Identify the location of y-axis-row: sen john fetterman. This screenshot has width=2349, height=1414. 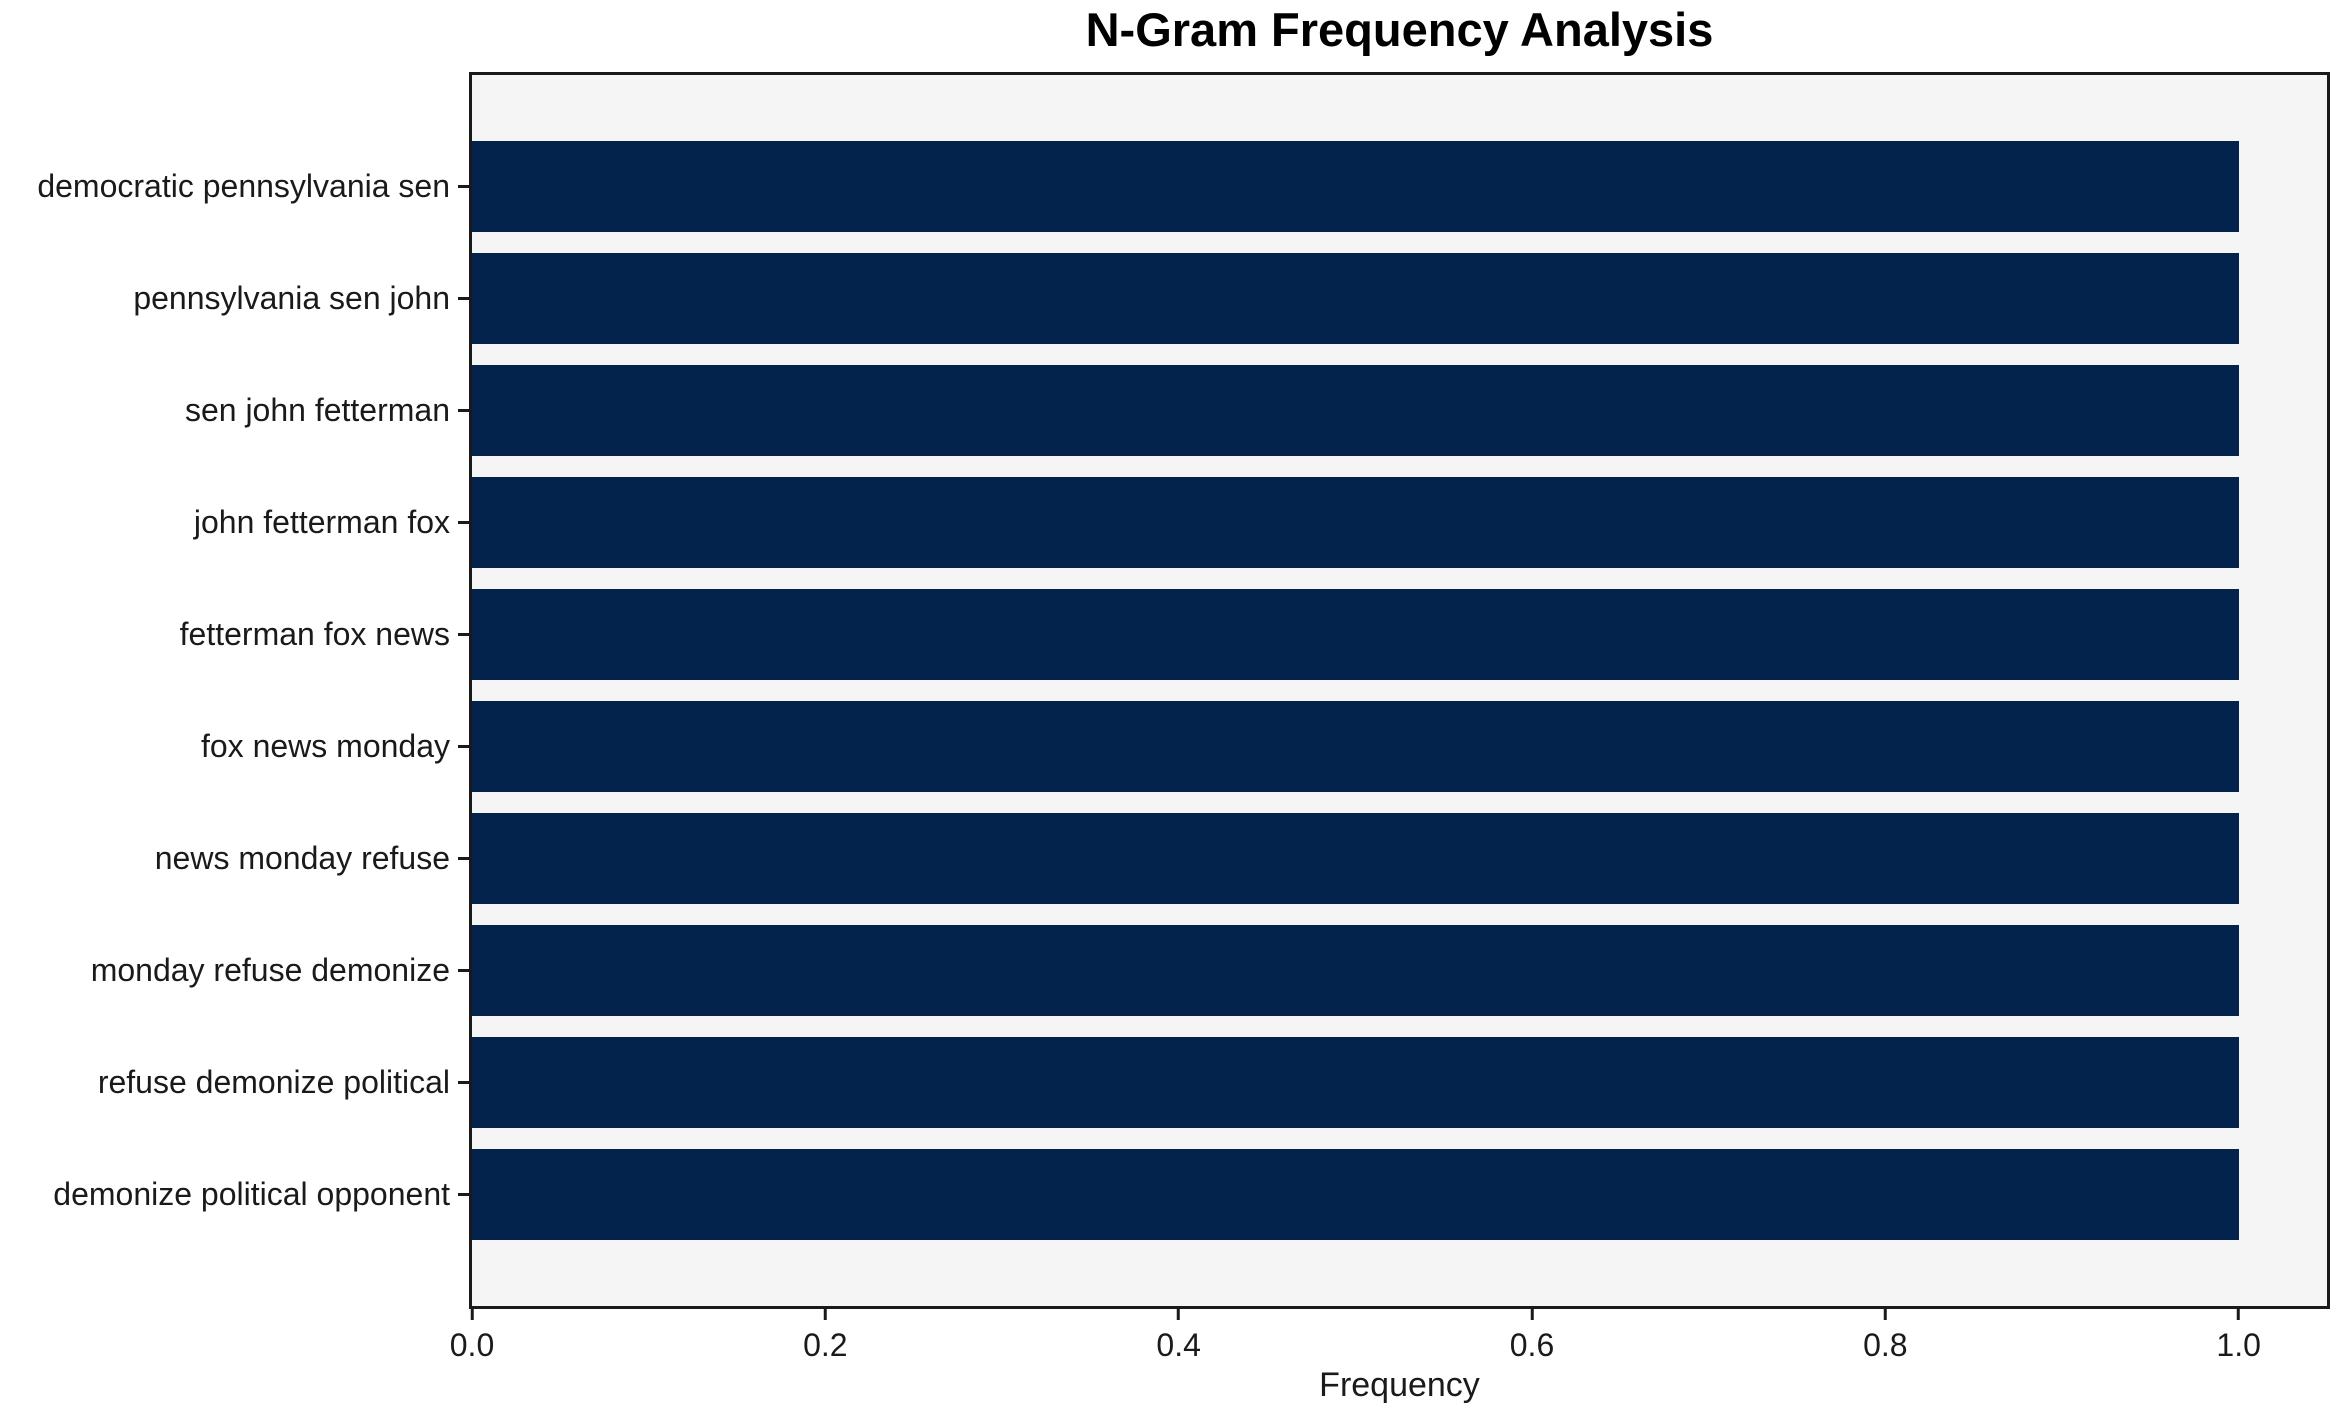
(234, 411).